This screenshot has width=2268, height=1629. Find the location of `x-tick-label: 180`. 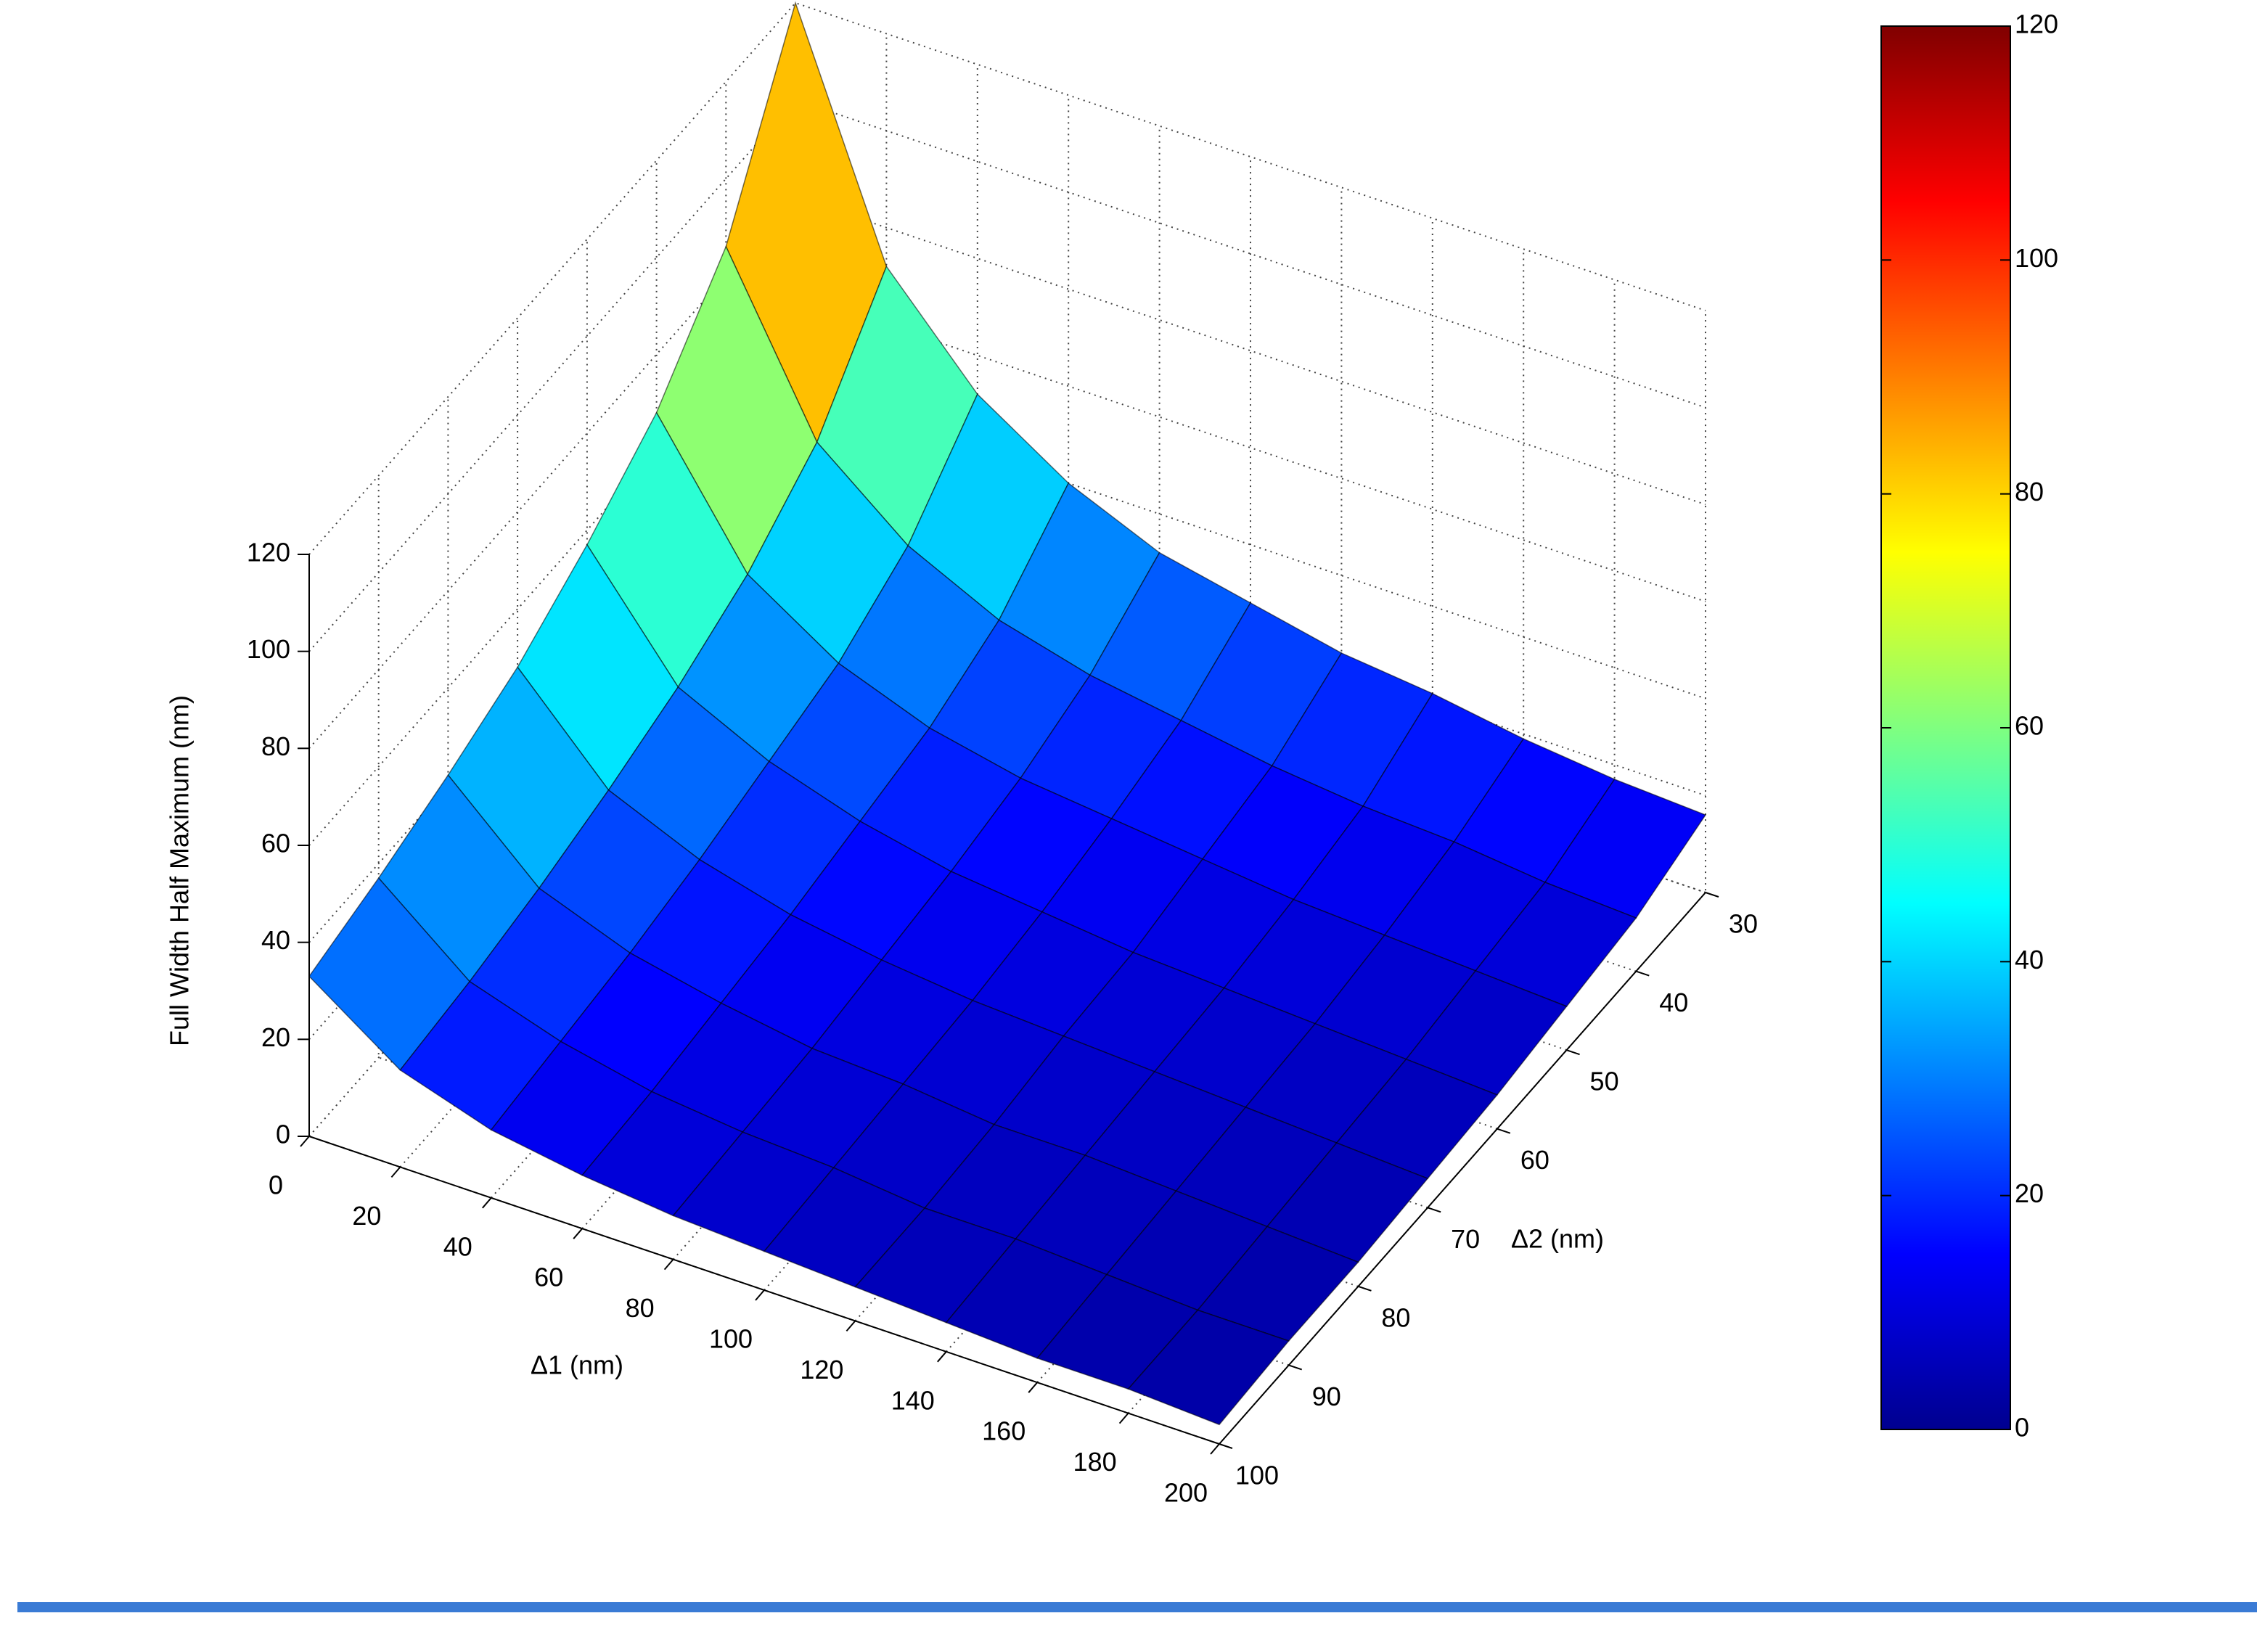

x-tick-label: 180 is located at coordinates (1095, 1462).